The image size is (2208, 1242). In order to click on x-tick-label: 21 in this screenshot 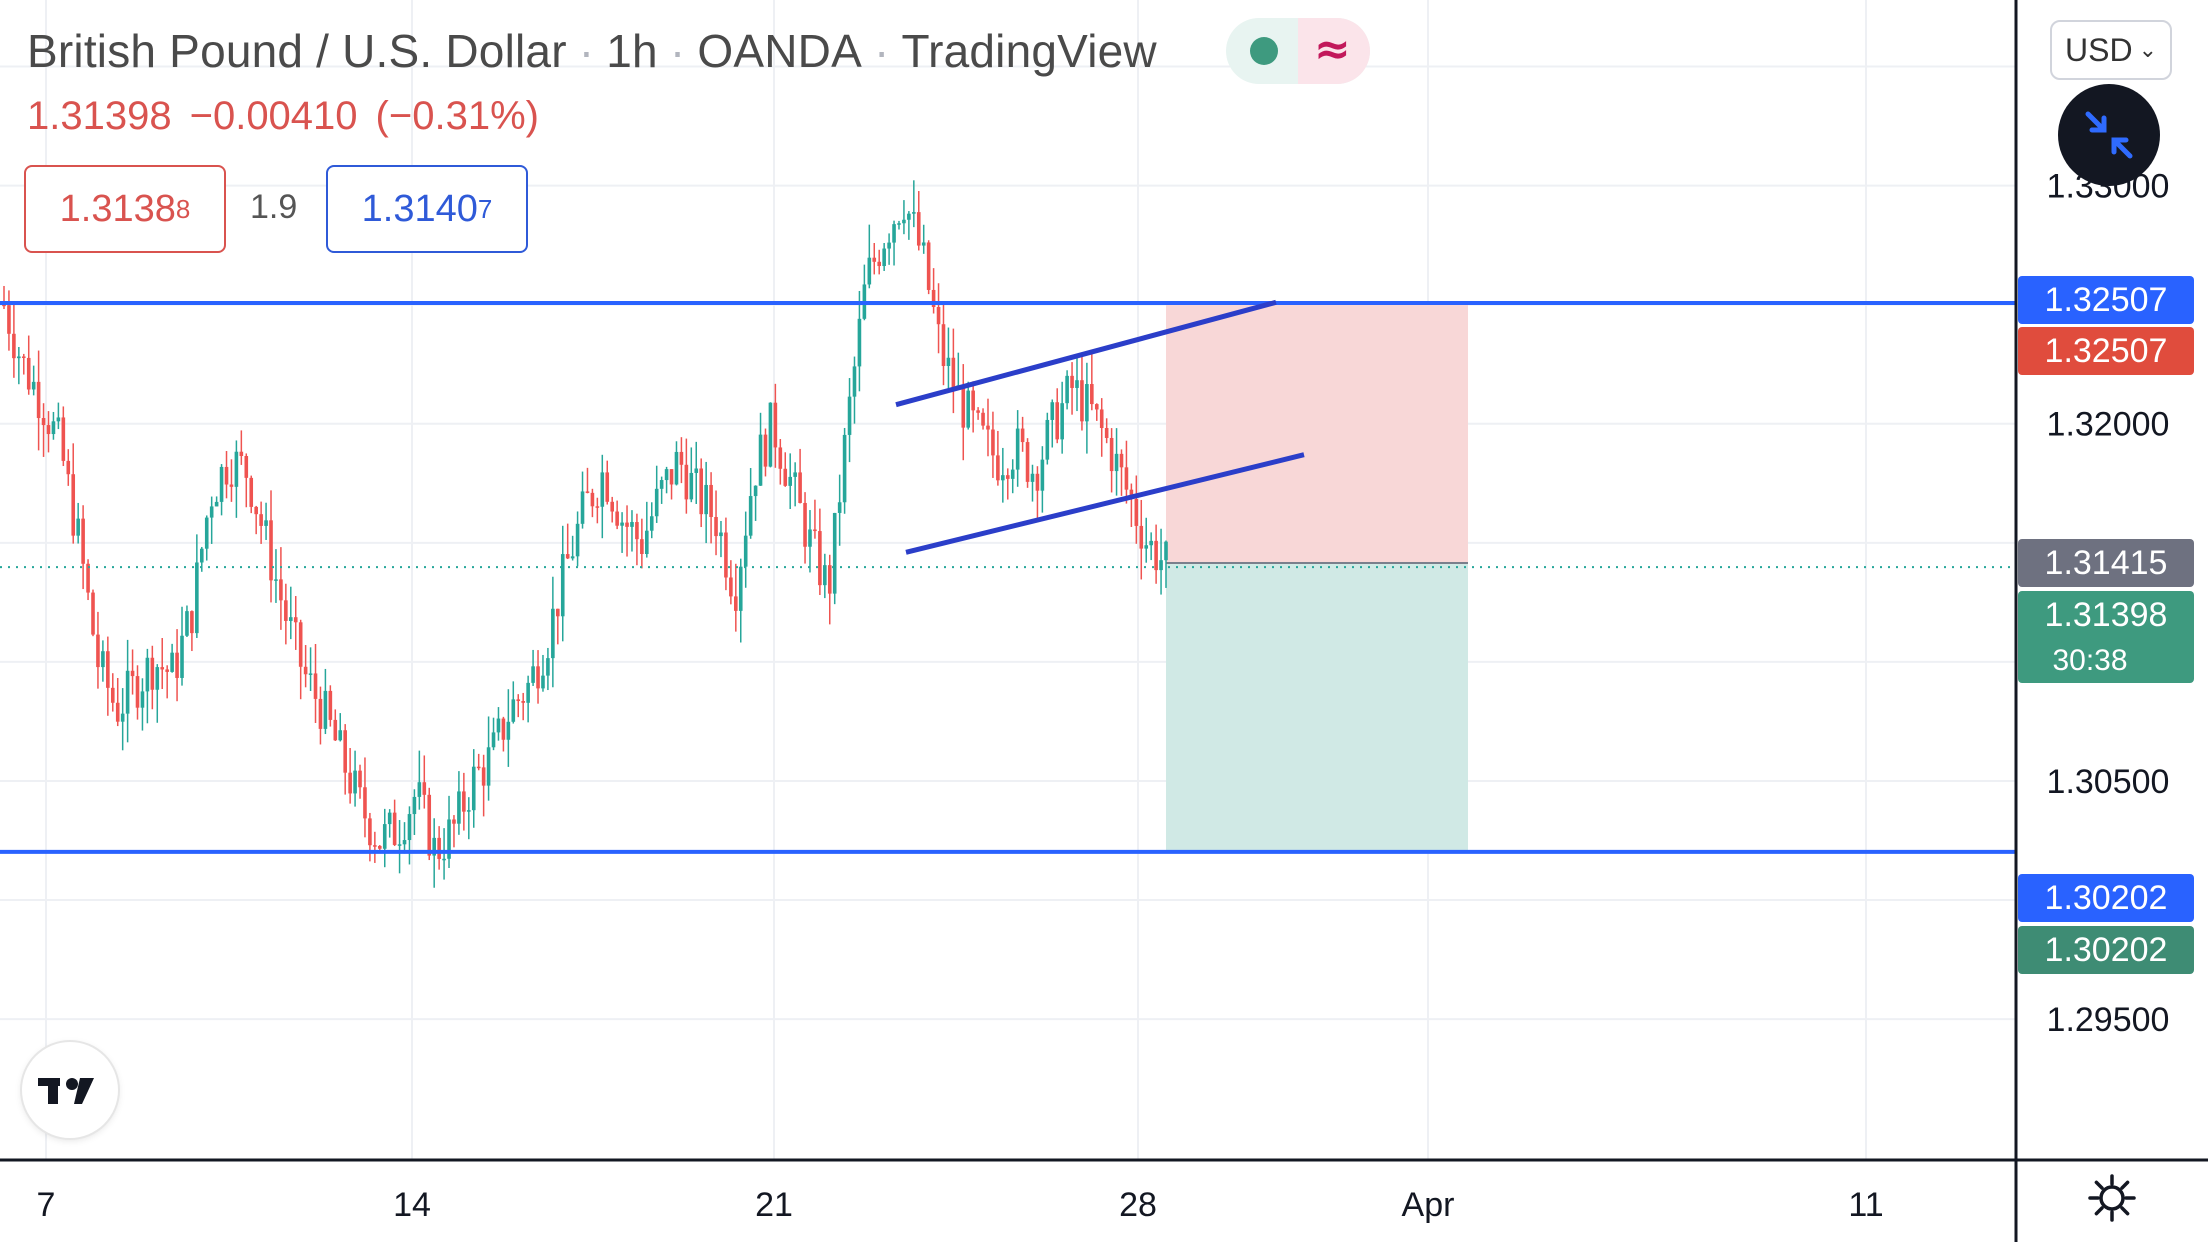, I will do `click(774, 1205)`.